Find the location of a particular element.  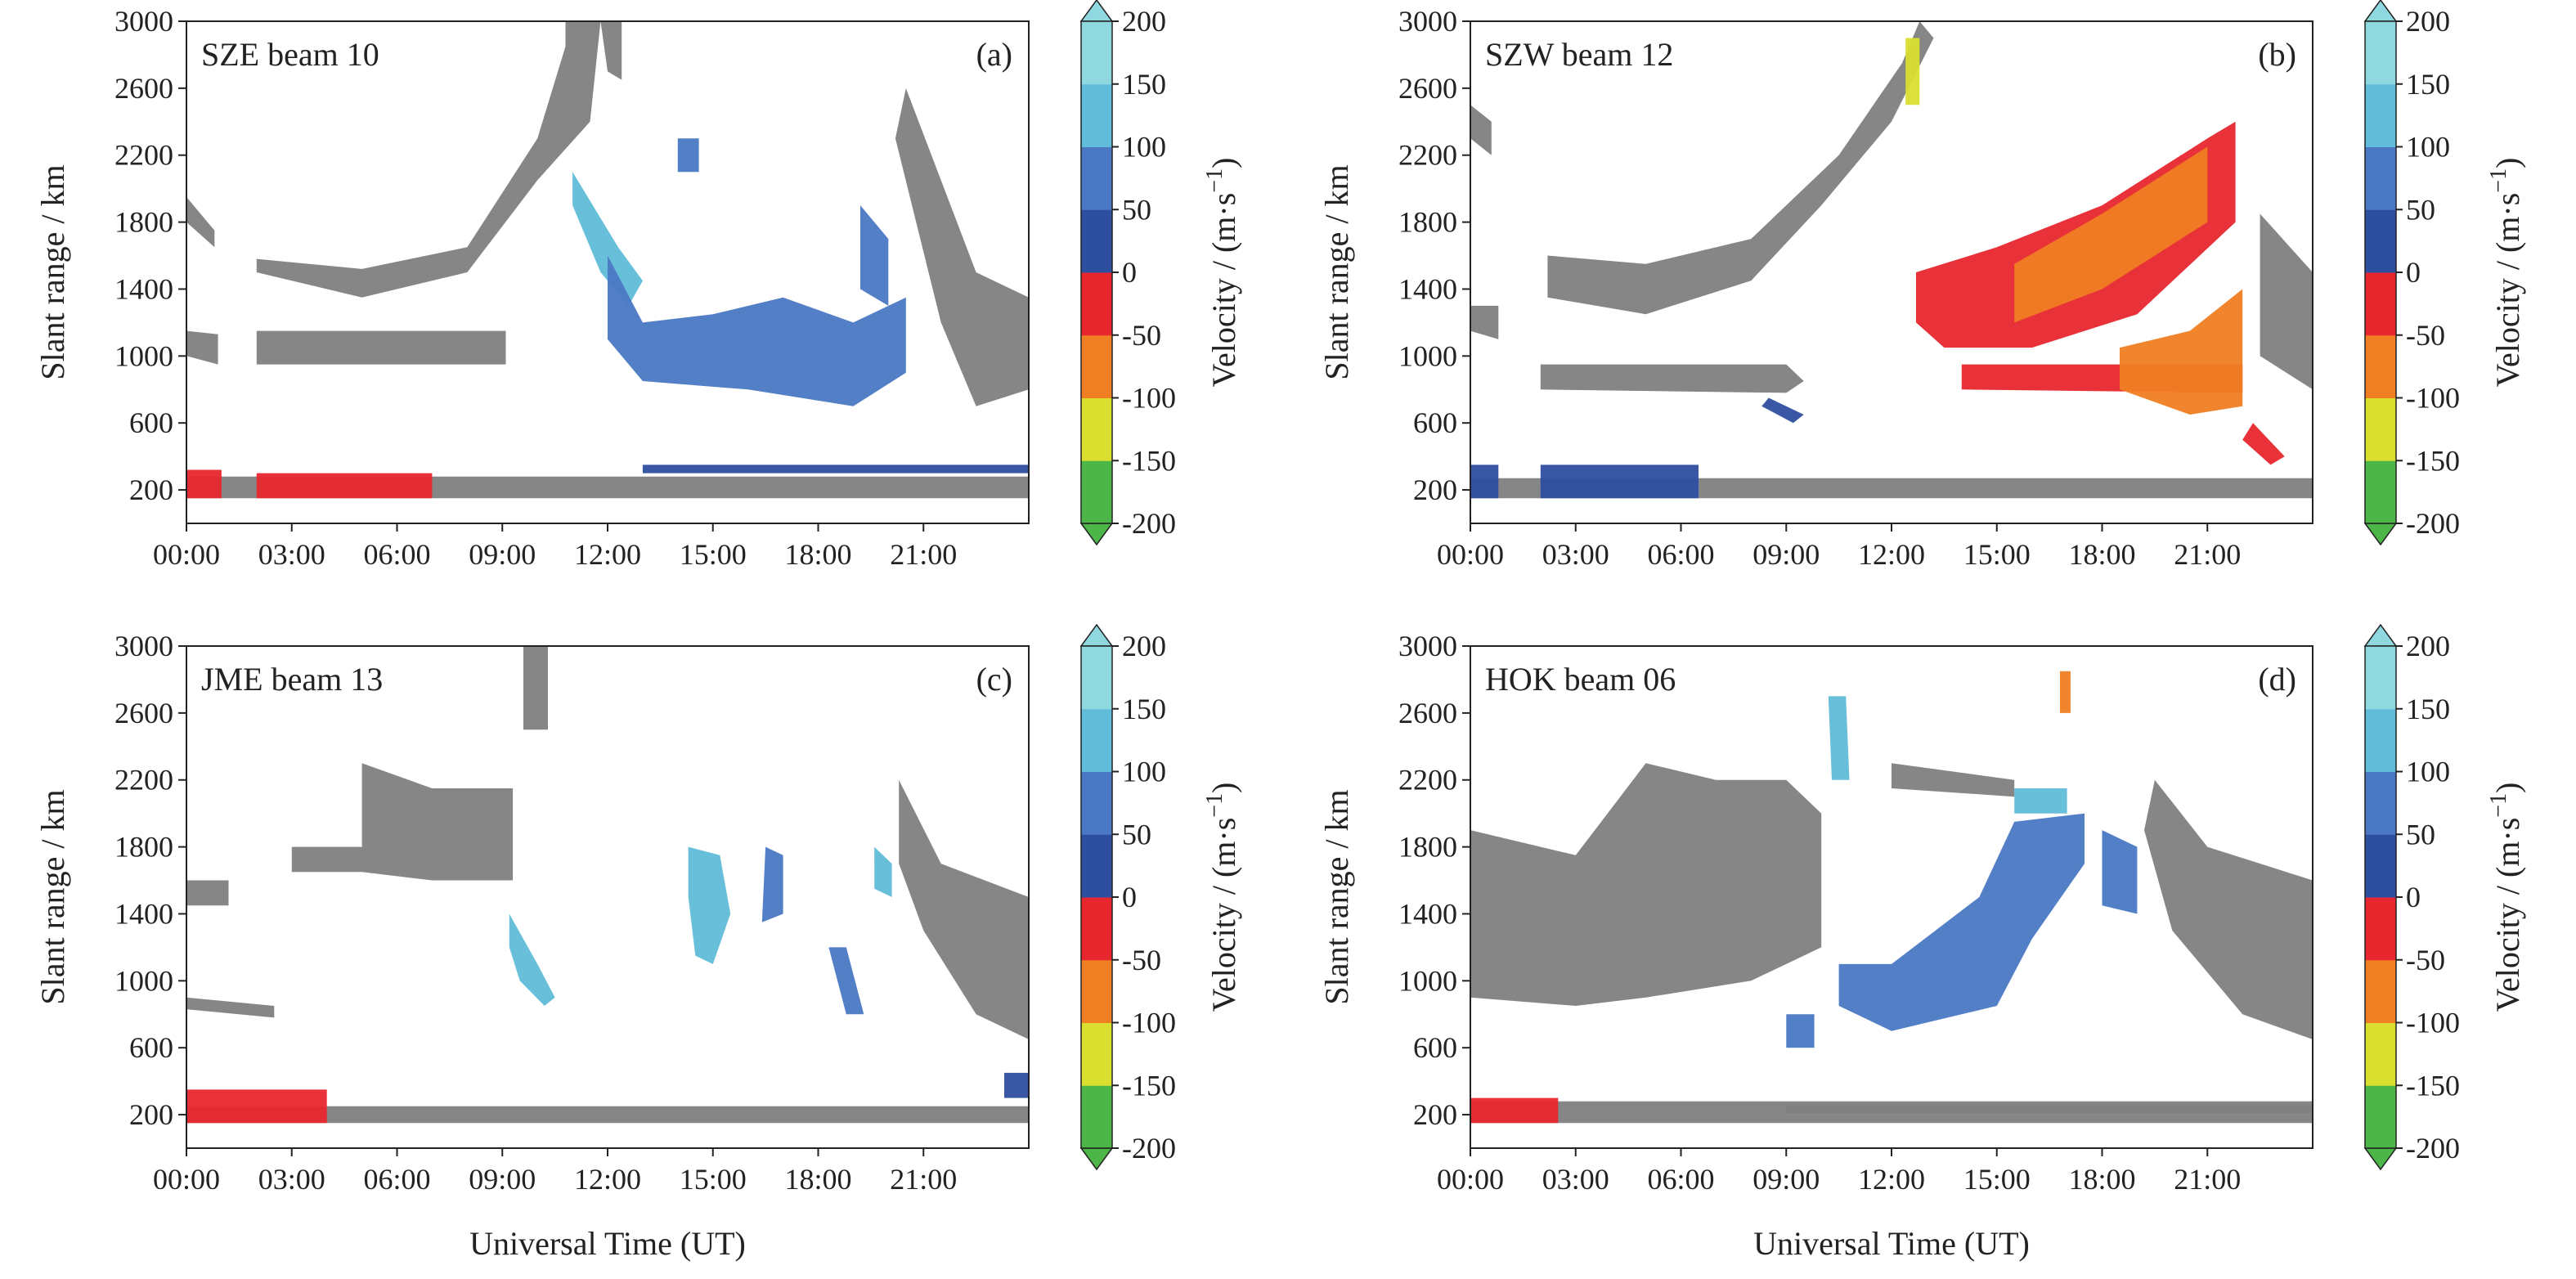

colorbar-tick-label: -100 is located at coordinates (1149, 399).